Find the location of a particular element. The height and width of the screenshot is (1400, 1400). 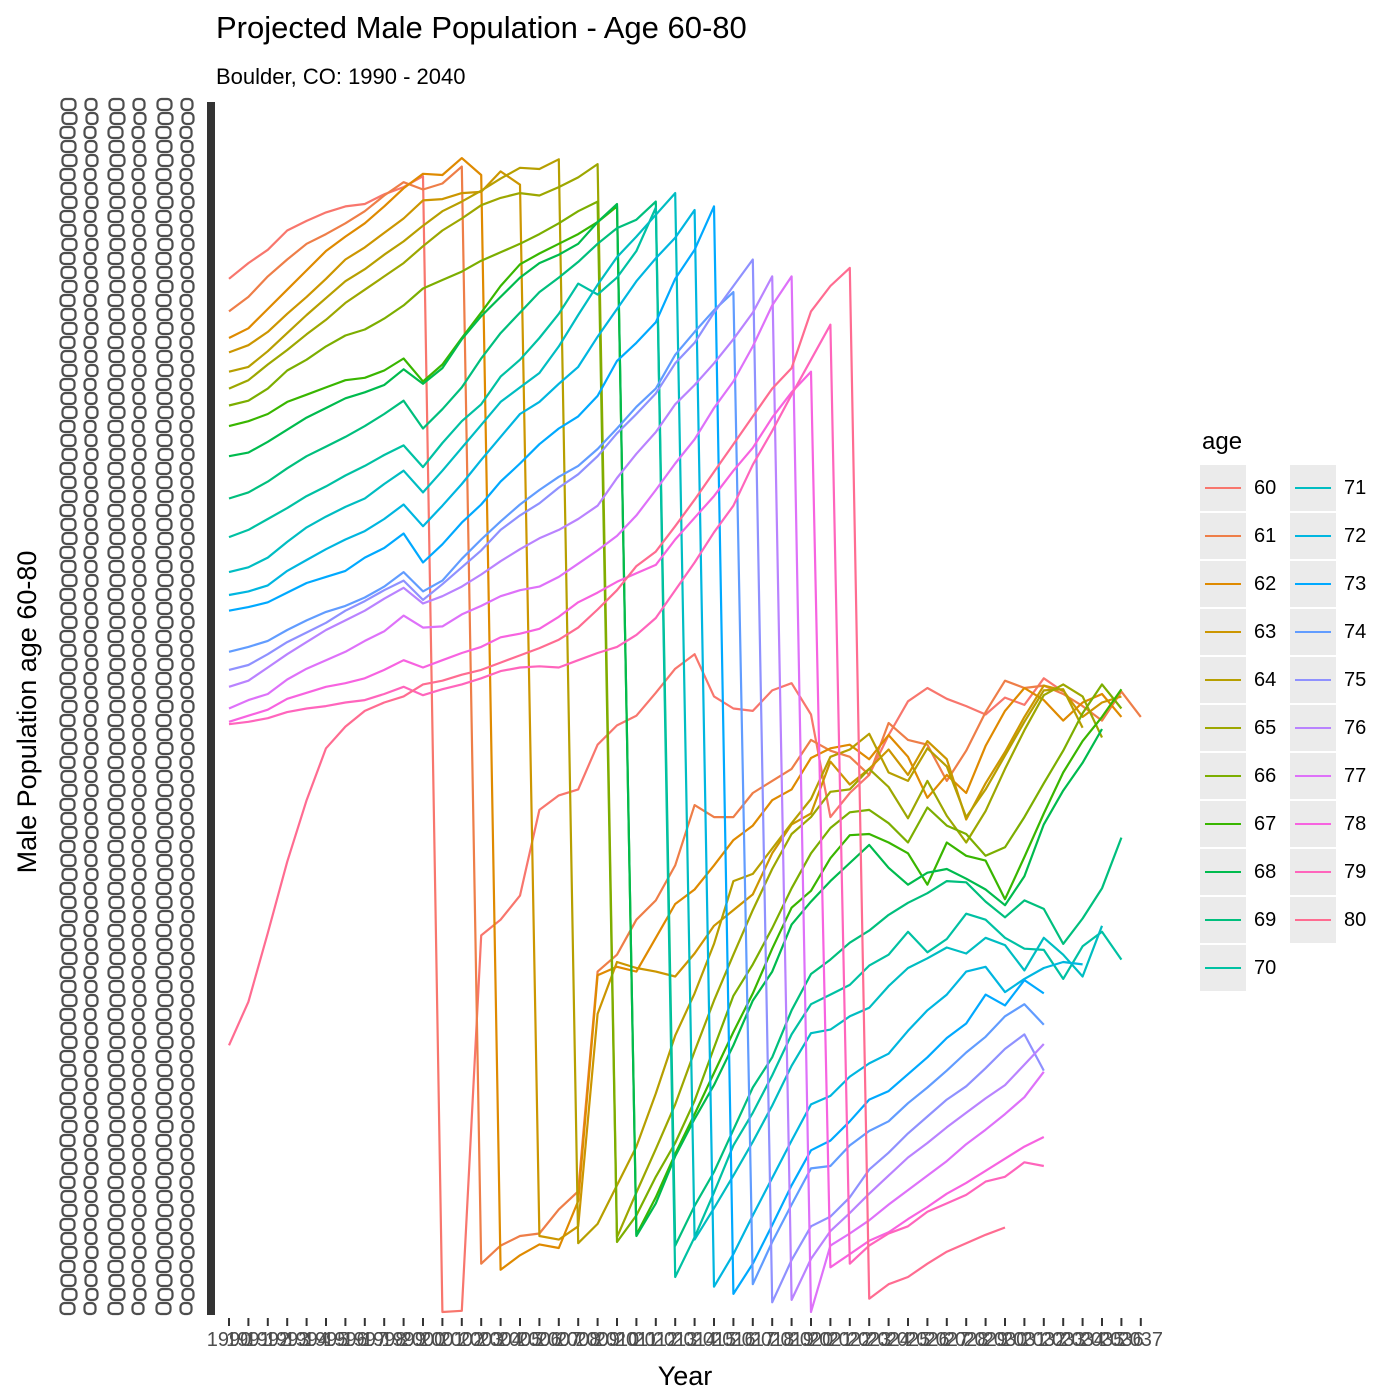

legend-item-64: 64 is located at coordinates (1245, 680).